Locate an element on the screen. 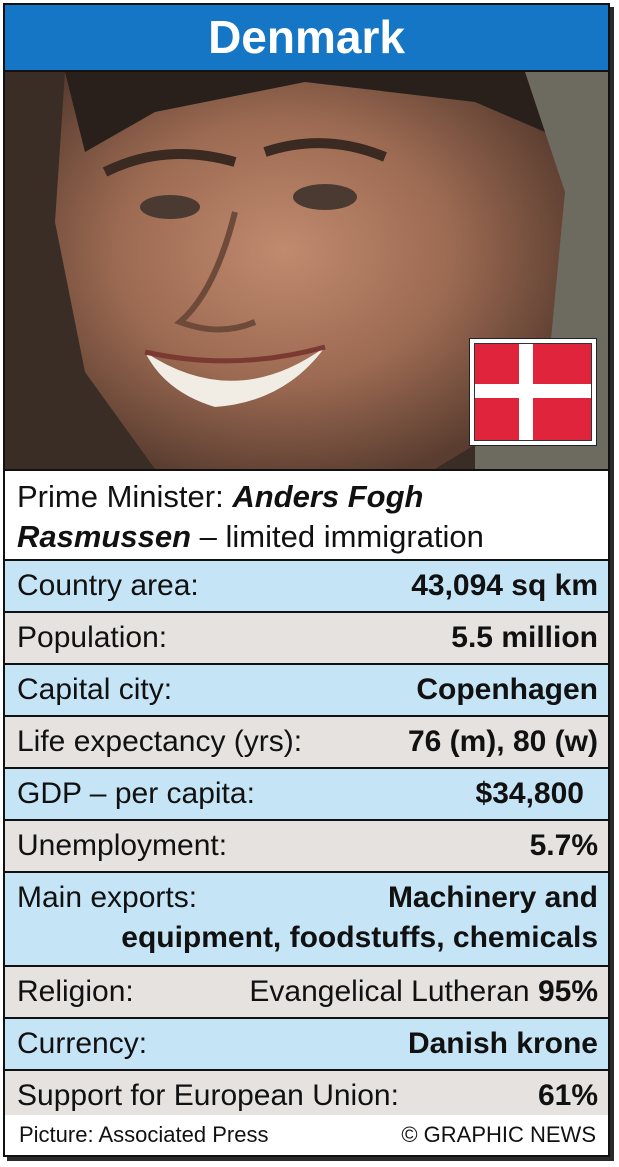 This screenshot has height=1167, width=619. fact-label: Religion: is located at coordinates (75, 991).